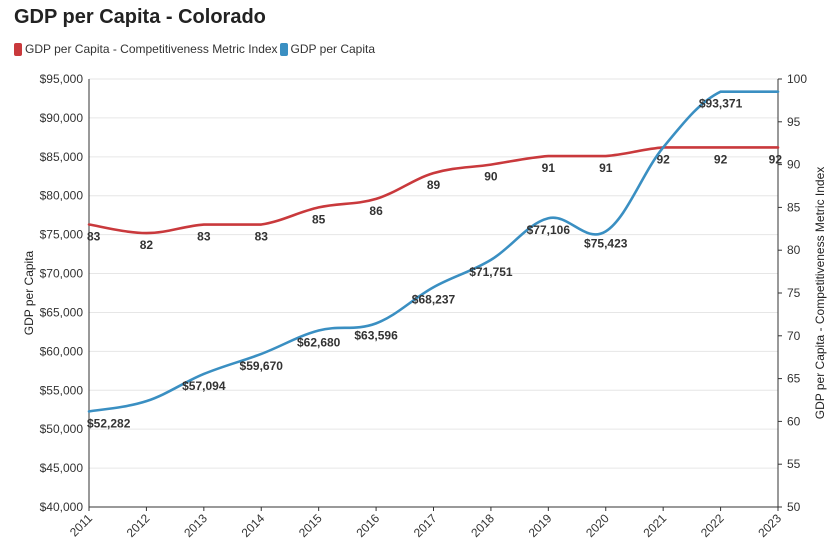  What do you see at coordinates (283, 49) in the screenshot?
I see `legend-swatch-gdp` at bounding box center [283, 49].